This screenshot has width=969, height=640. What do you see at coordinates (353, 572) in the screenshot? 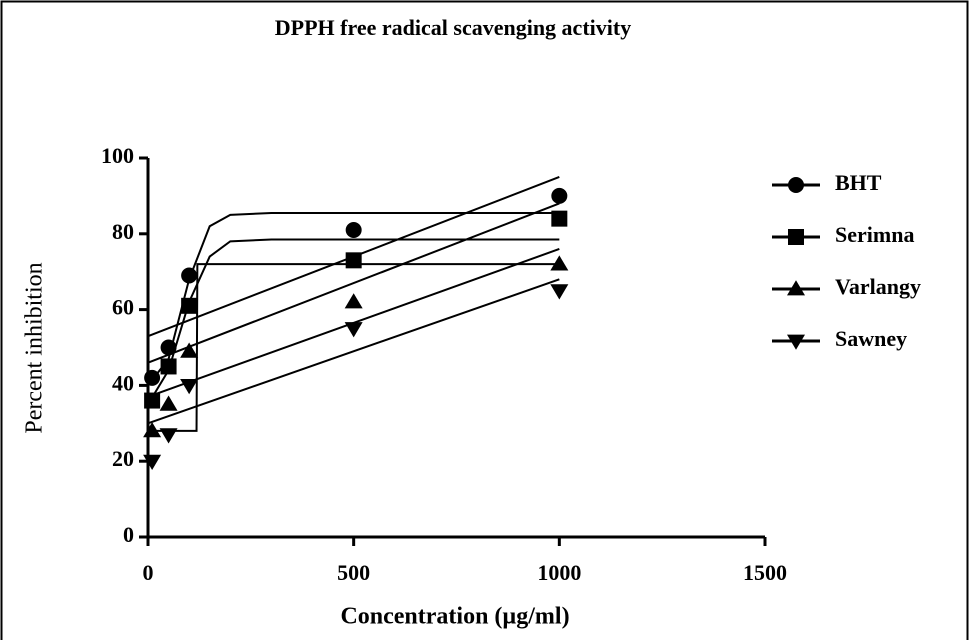
I see `x-tick-label: 500` at bounding box center [353, 572].